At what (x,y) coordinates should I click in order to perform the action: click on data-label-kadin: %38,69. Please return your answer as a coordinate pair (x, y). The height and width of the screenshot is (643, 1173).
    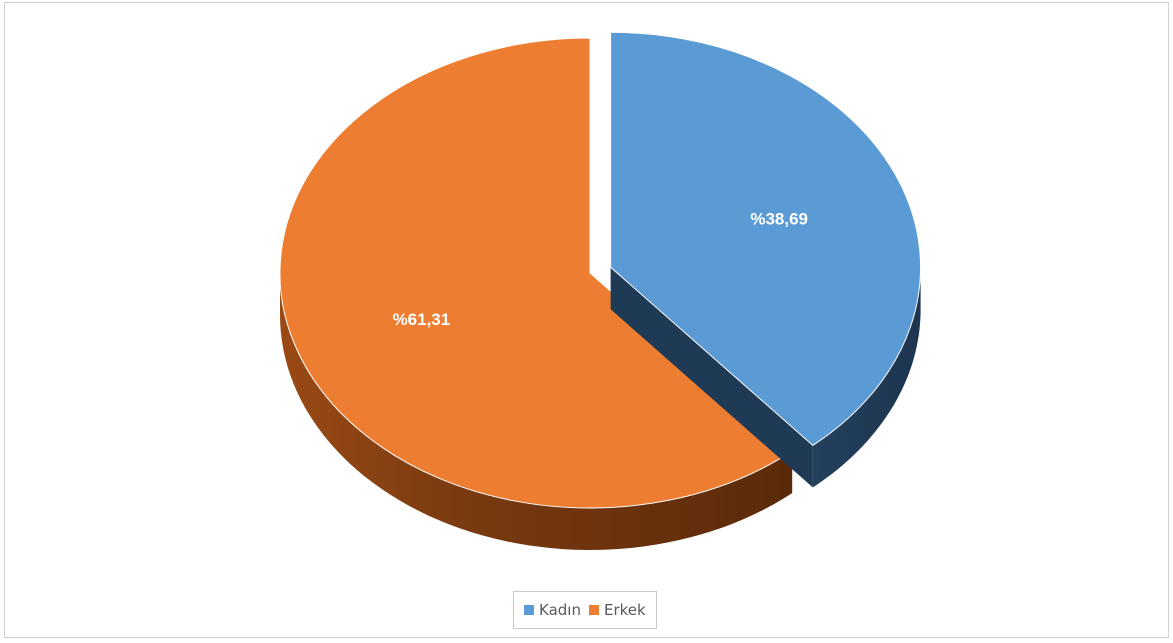
    Looking at the image, I should click on (779, 218).